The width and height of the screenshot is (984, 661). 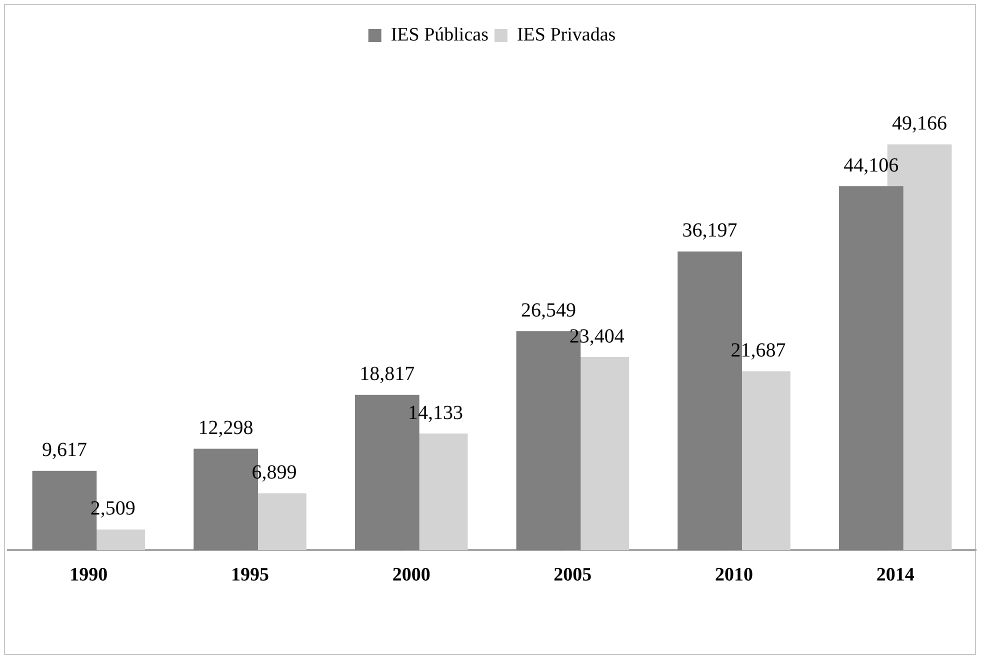 What do you see at coordinates (250, 575) in the screenshot?
I see `x-tick-label: 1995` at bounding box center [250, 575].